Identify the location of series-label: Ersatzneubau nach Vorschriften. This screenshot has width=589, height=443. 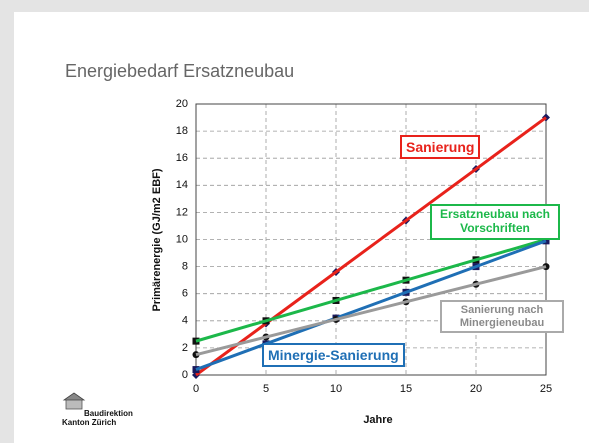
(495, 222).